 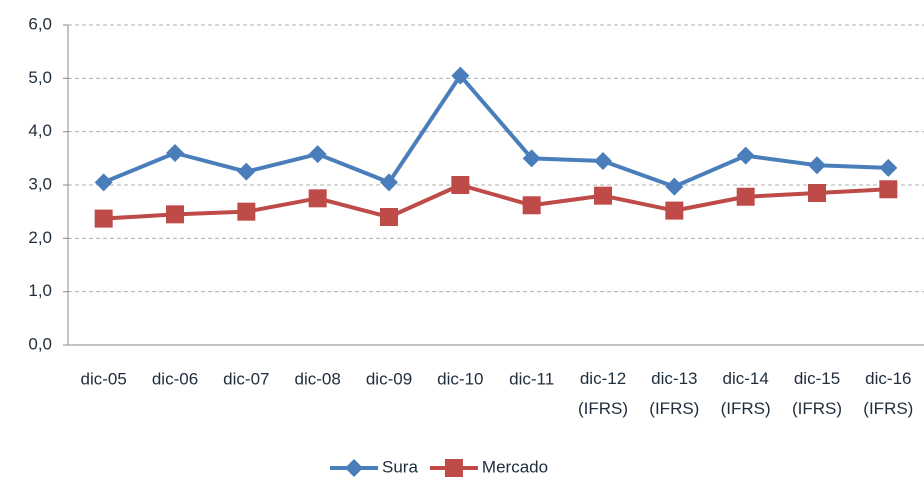 I want to click on x-tick-label: dic-10, so click(x=460, y=378).